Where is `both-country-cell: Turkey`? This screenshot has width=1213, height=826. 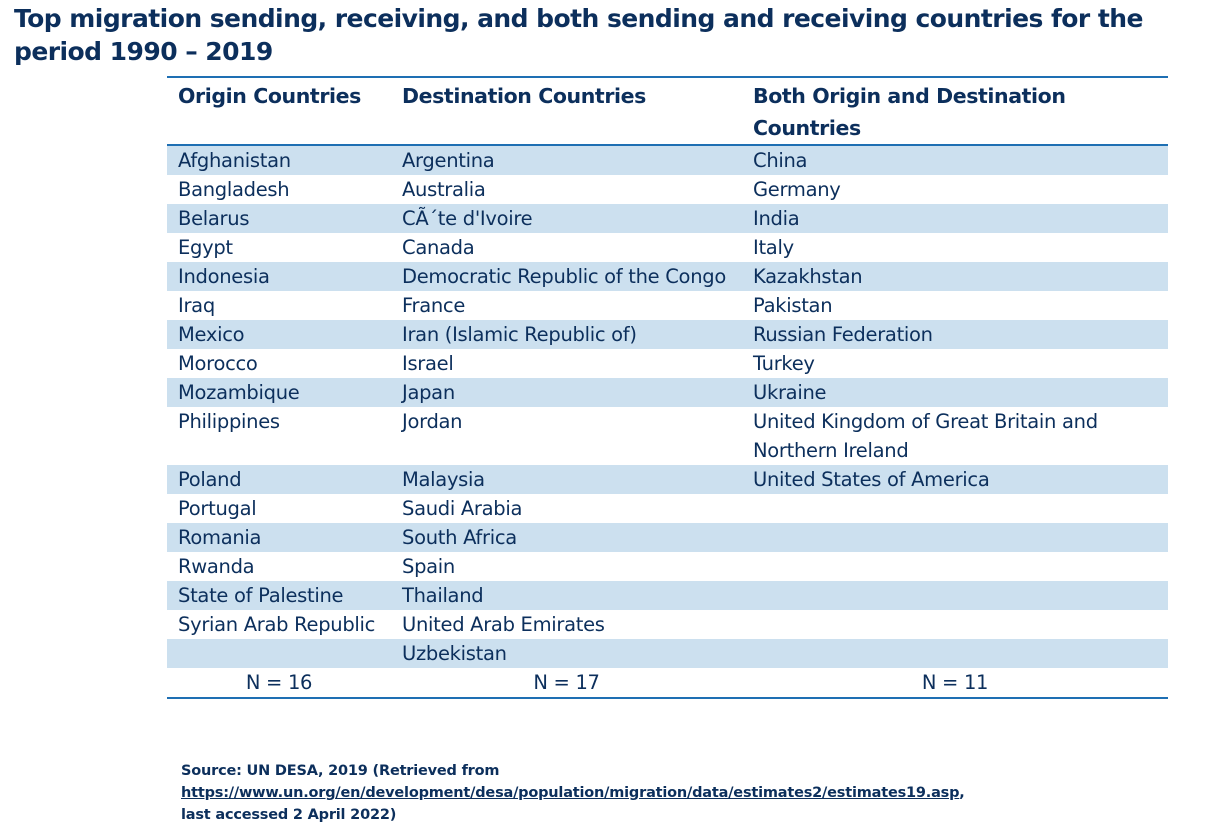
both-country-cell: Turkey is located at coordinates (784, 363).